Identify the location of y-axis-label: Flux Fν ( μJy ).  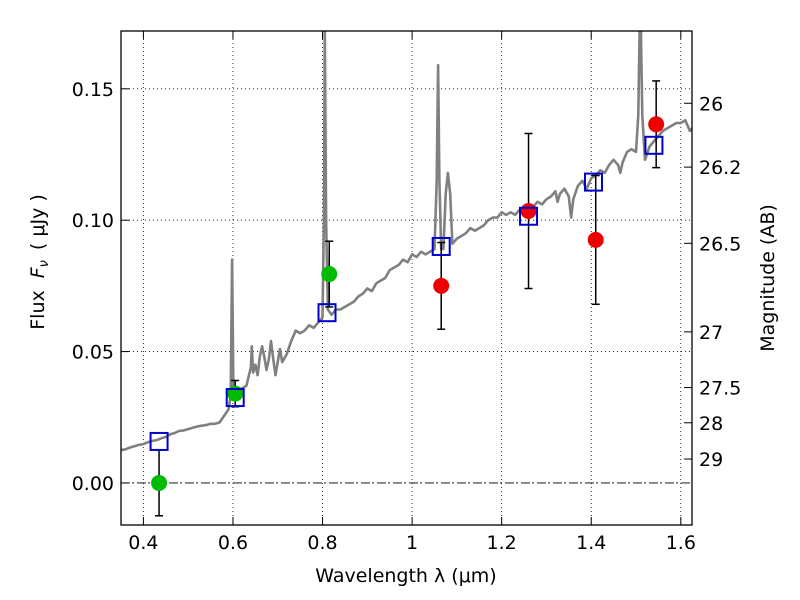
(39, 262).